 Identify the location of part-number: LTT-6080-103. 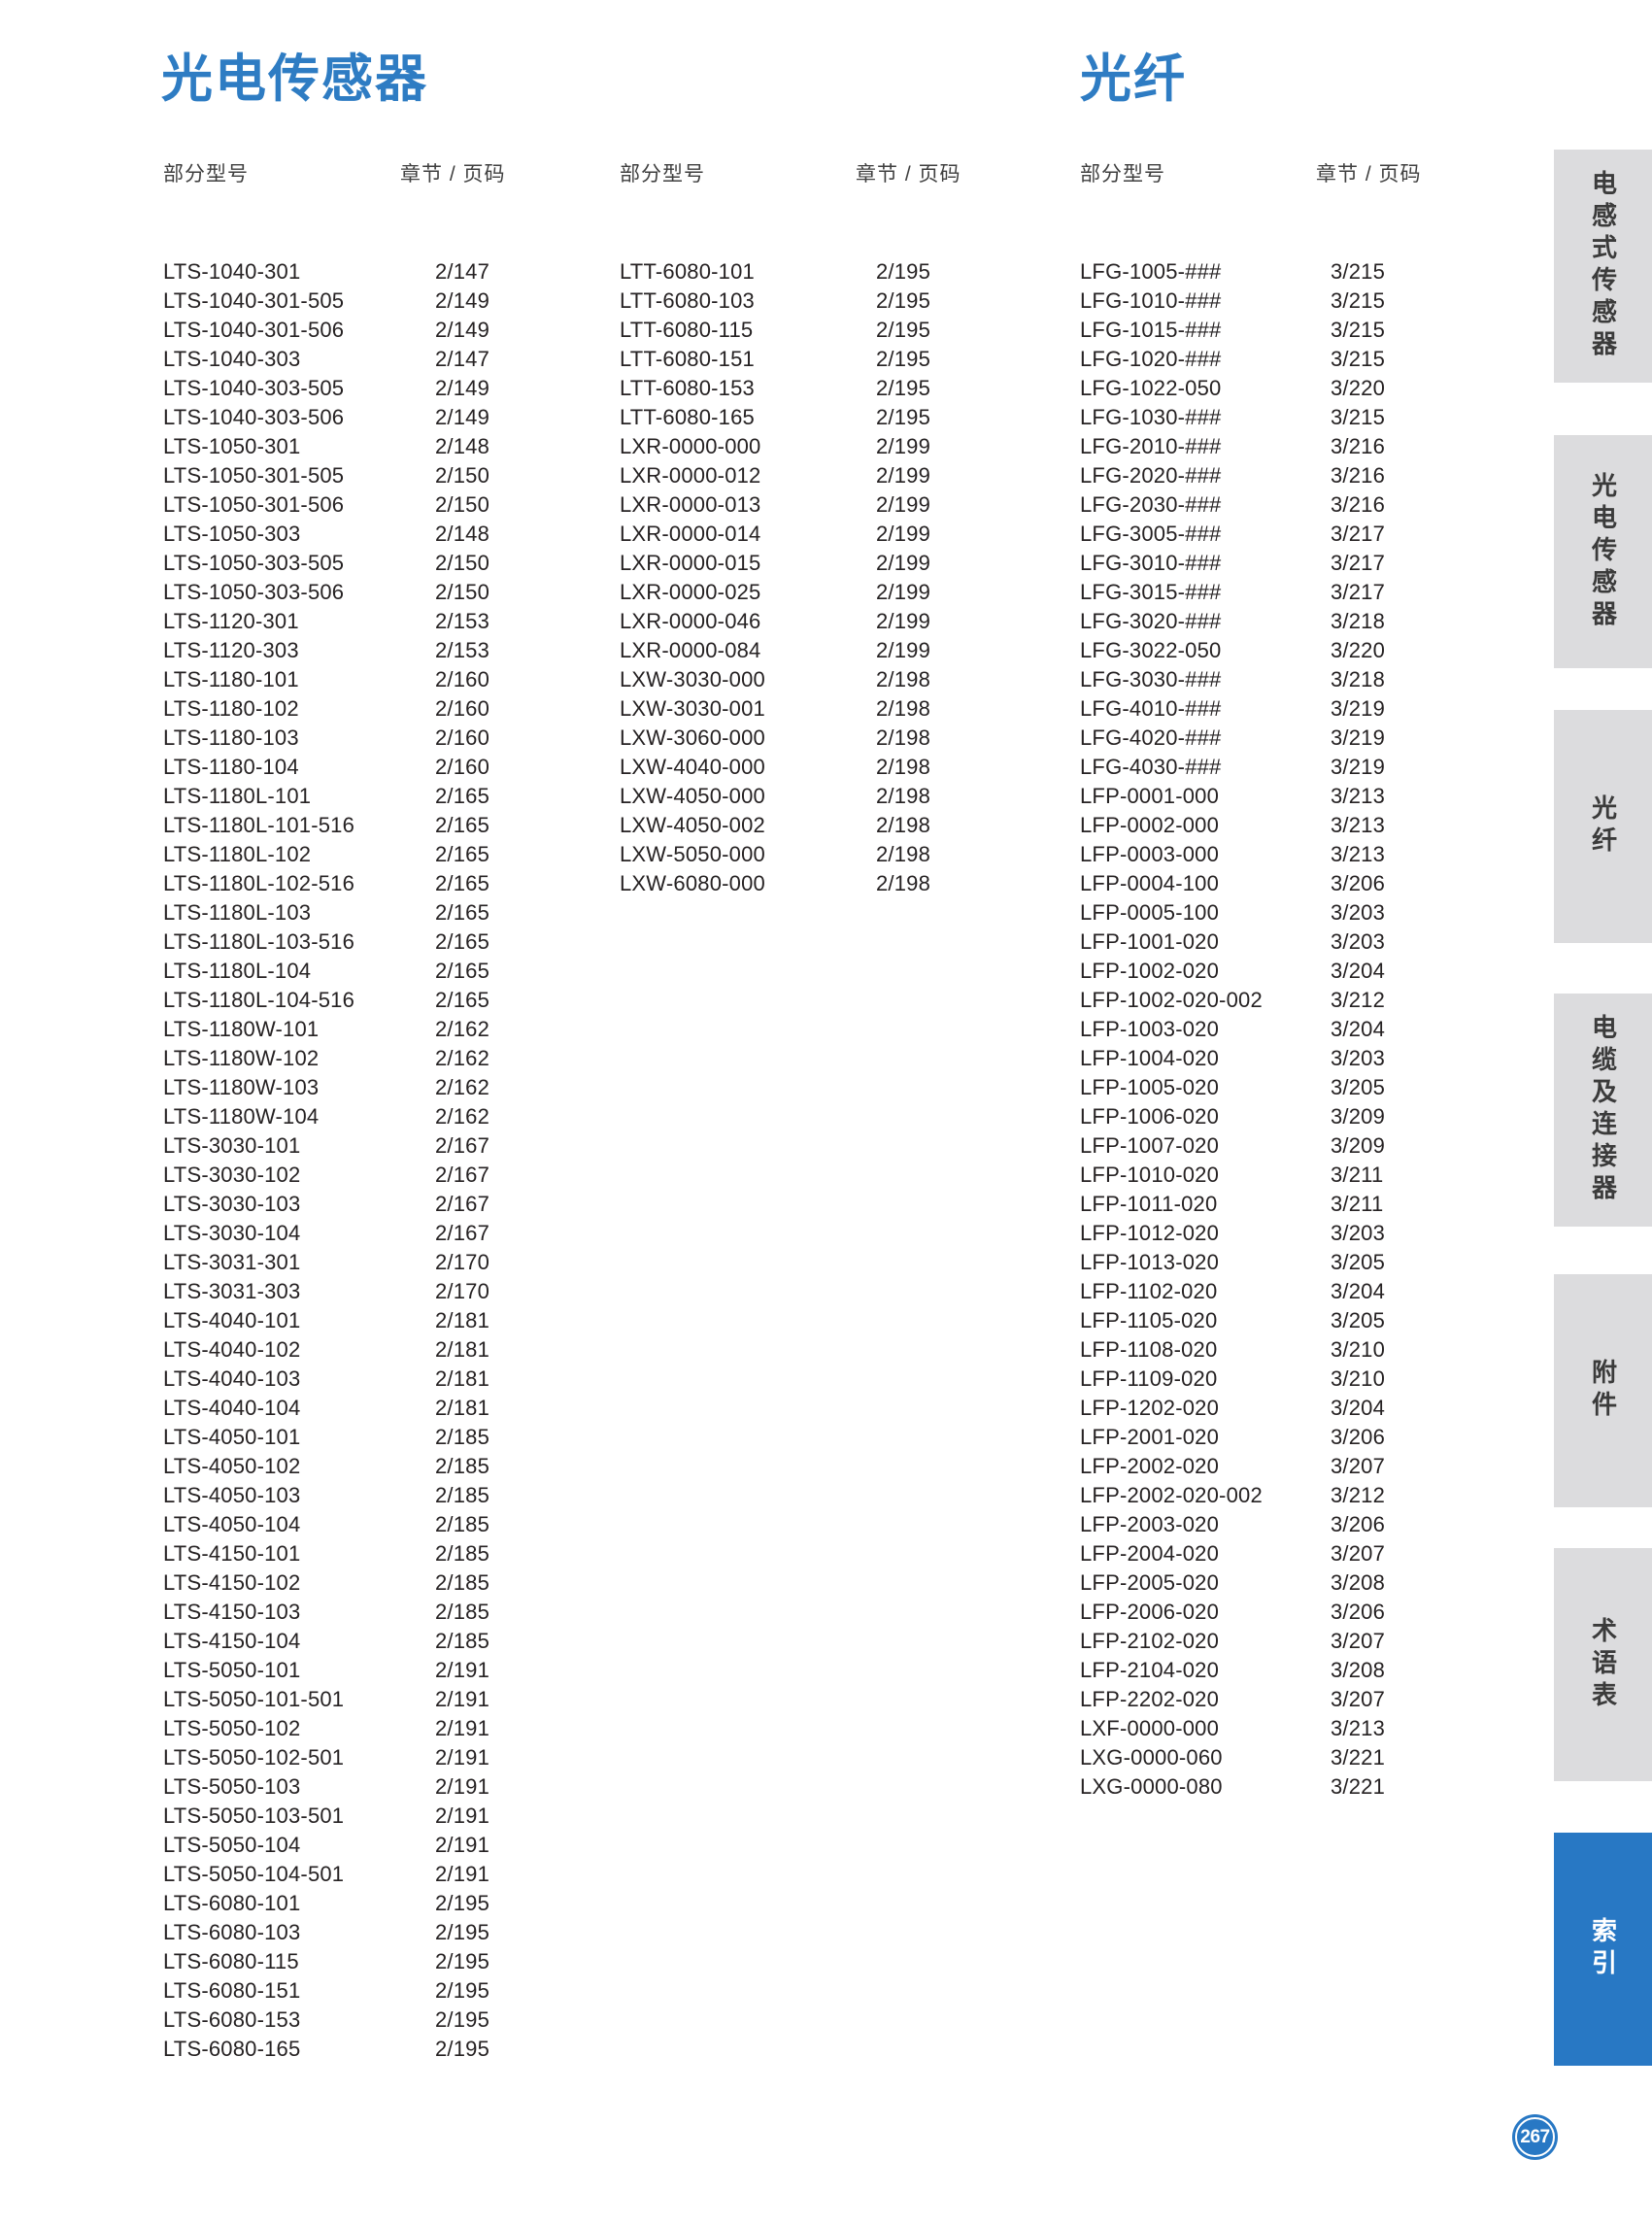
(687, 300).